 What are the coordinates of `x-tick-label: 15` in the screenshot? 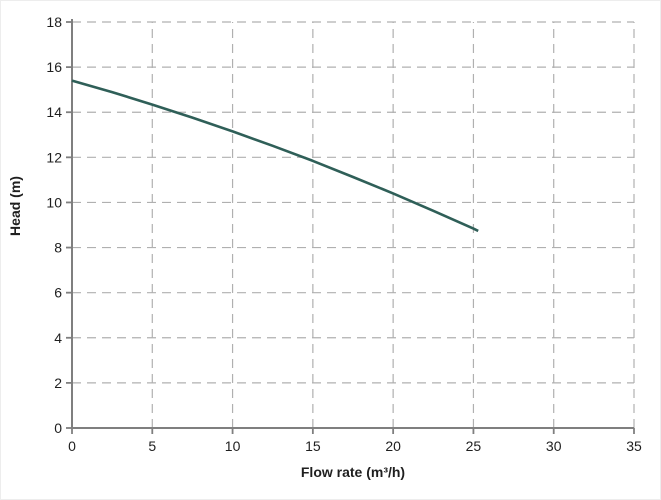 It's located at (313, 446).